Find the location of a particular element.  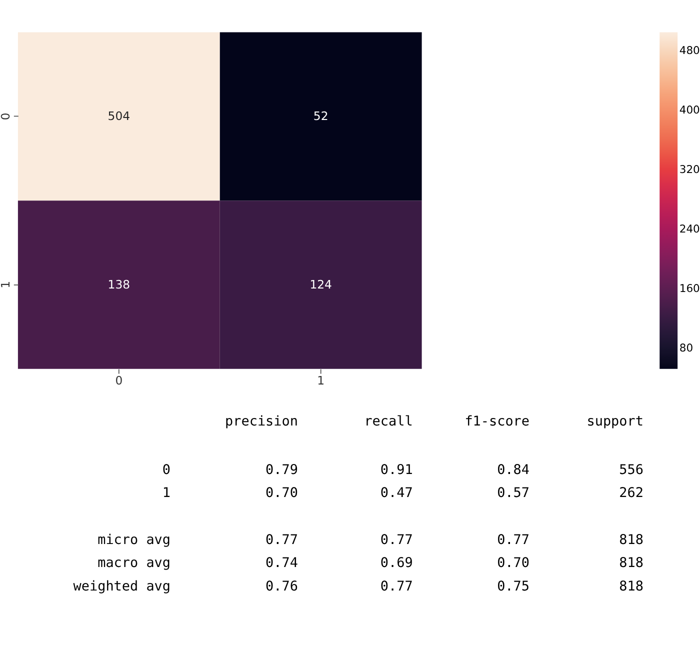

color-bar-label: 480 is located at coordinates (689, 50).